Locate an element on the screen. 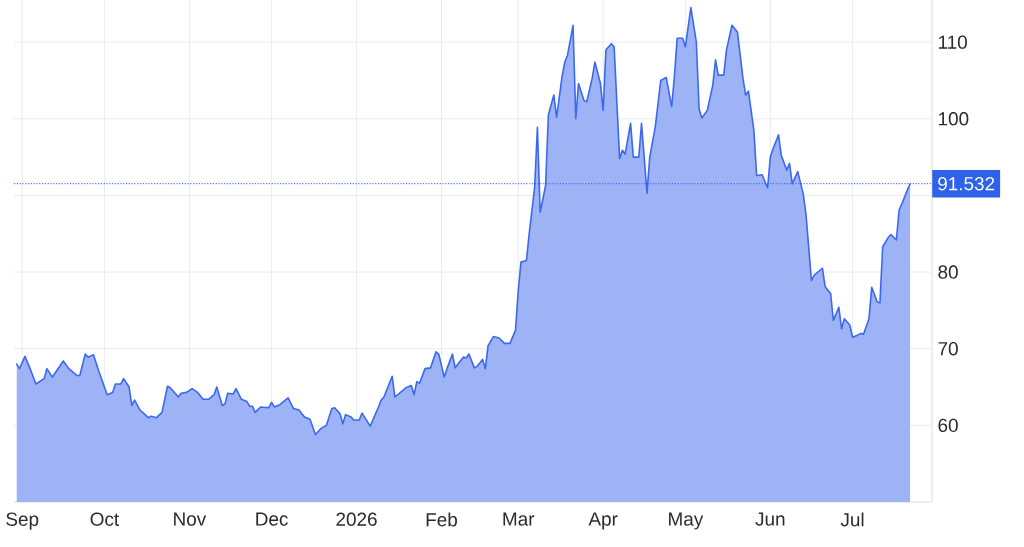  x-tick-label: Sep is located at coordinates (22, 521).